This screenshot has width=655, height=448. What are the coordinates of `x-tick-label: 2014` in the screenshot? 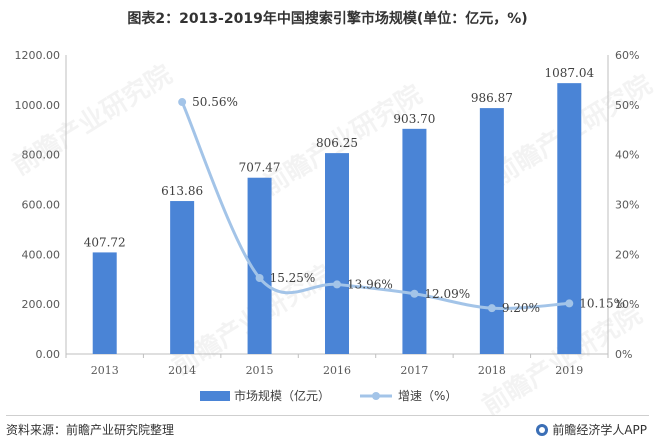 It's located at (182, 370).